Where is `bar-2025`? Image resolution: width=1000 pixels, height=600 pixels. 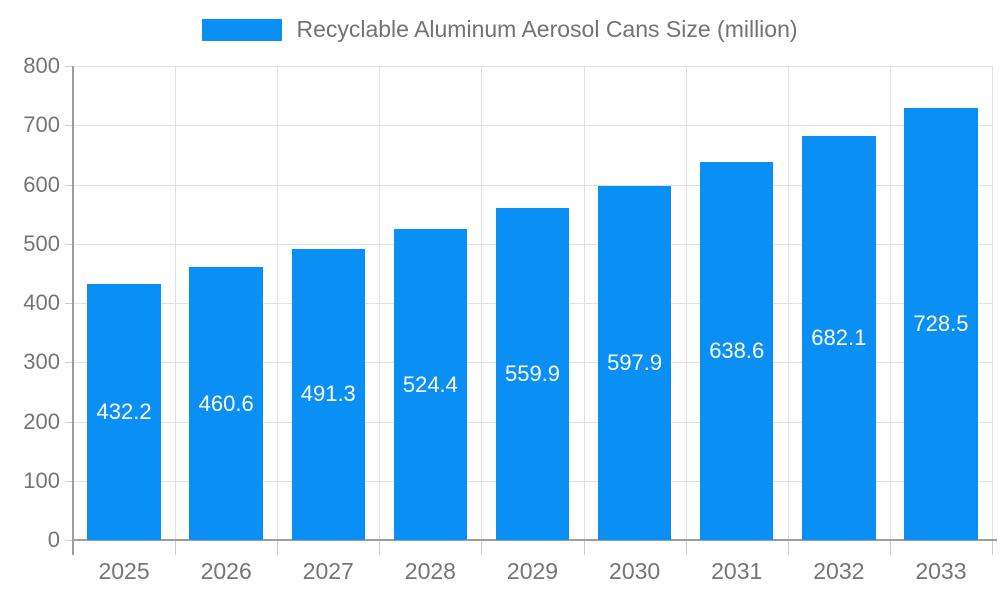 bar-2025 is located at coordinates (124, 411).